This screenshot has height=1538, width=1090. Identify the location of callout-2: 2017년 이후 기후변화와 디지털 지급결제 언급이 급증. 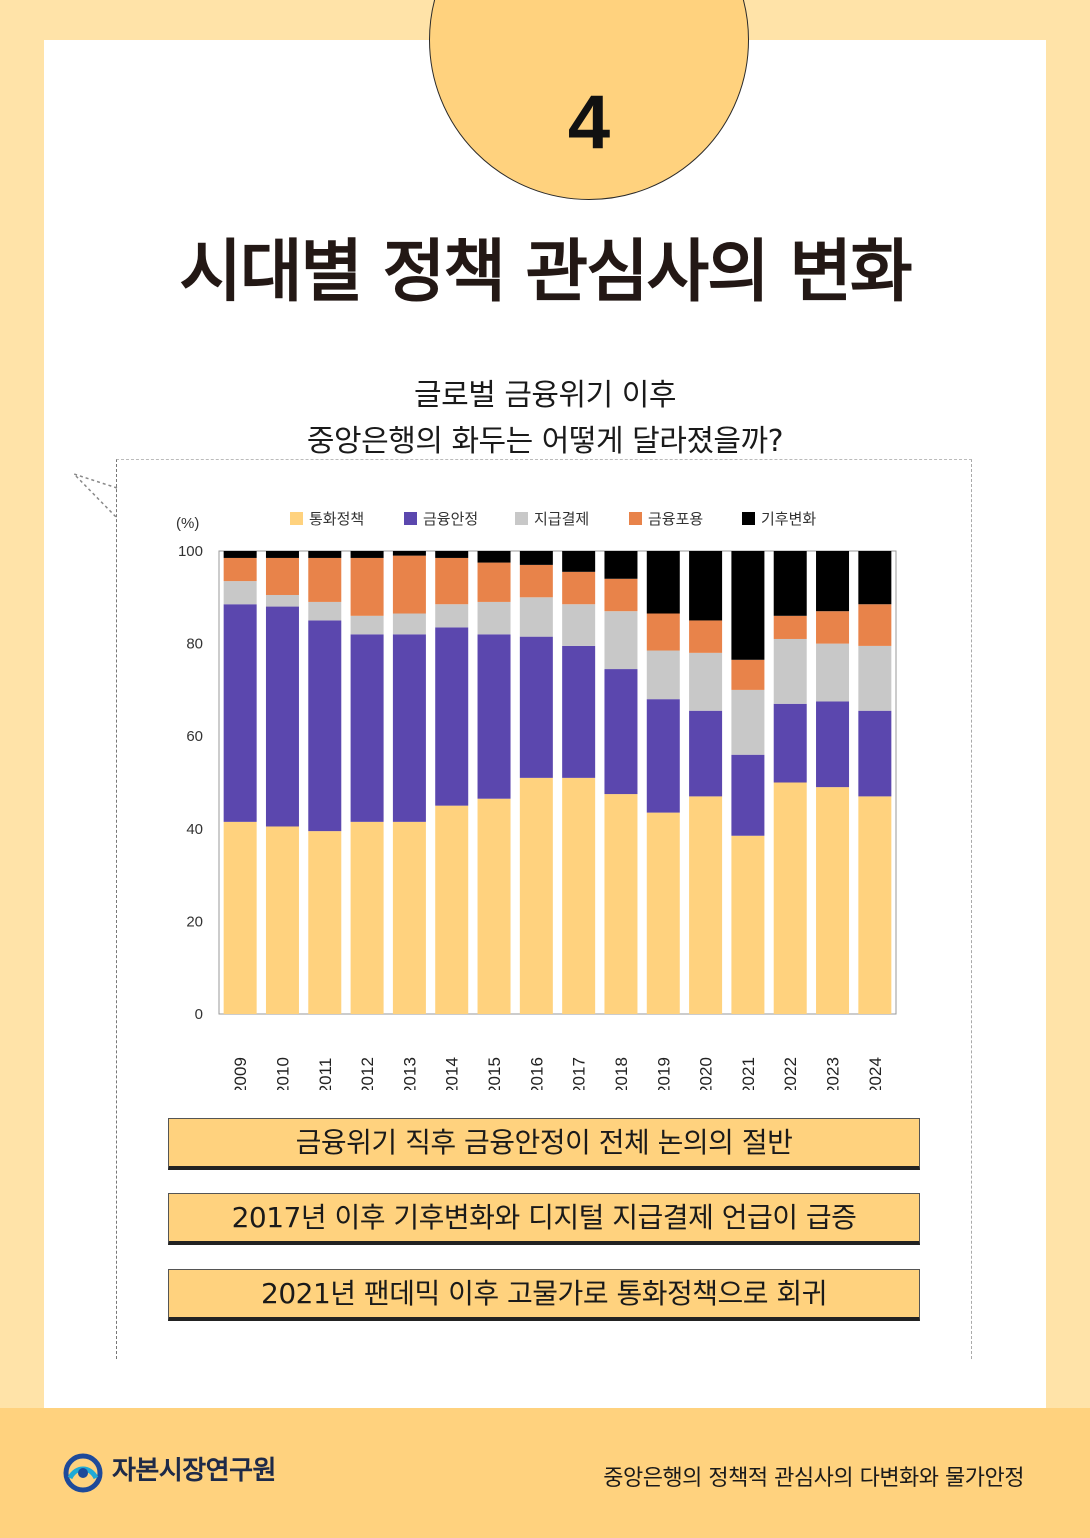
(544, 1219).